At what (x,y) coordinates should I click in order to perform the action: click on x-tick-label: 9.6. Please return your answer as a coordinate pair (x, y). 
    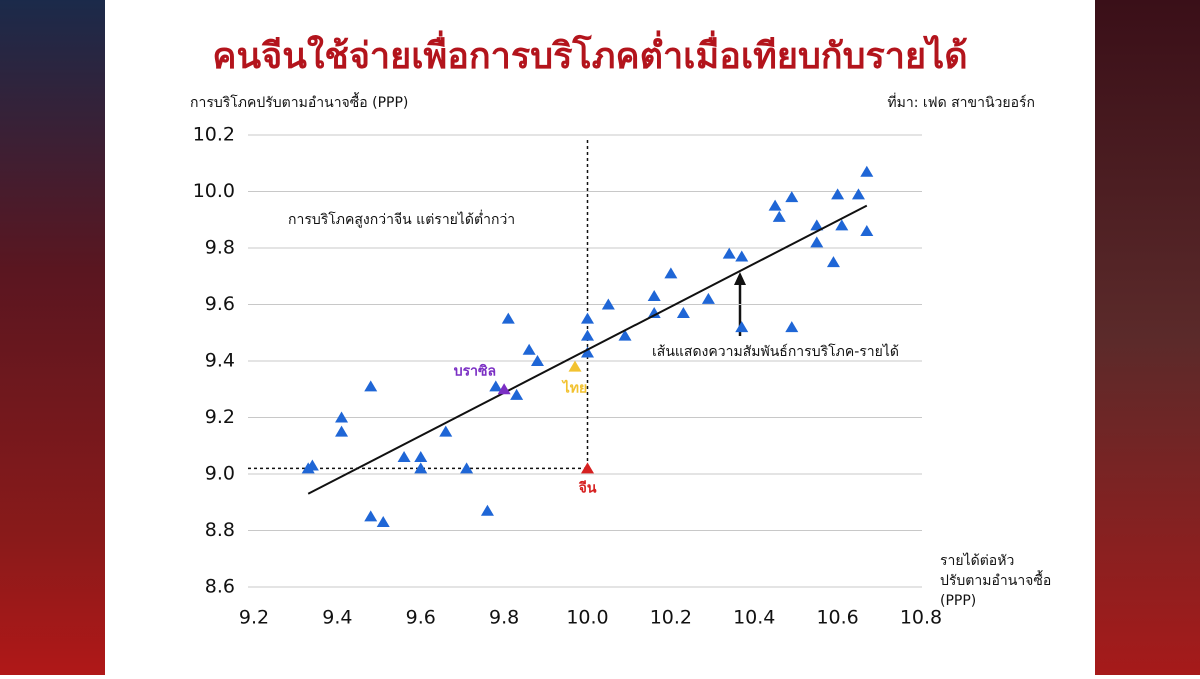
    Looking at the image, I should click on (421, 618).